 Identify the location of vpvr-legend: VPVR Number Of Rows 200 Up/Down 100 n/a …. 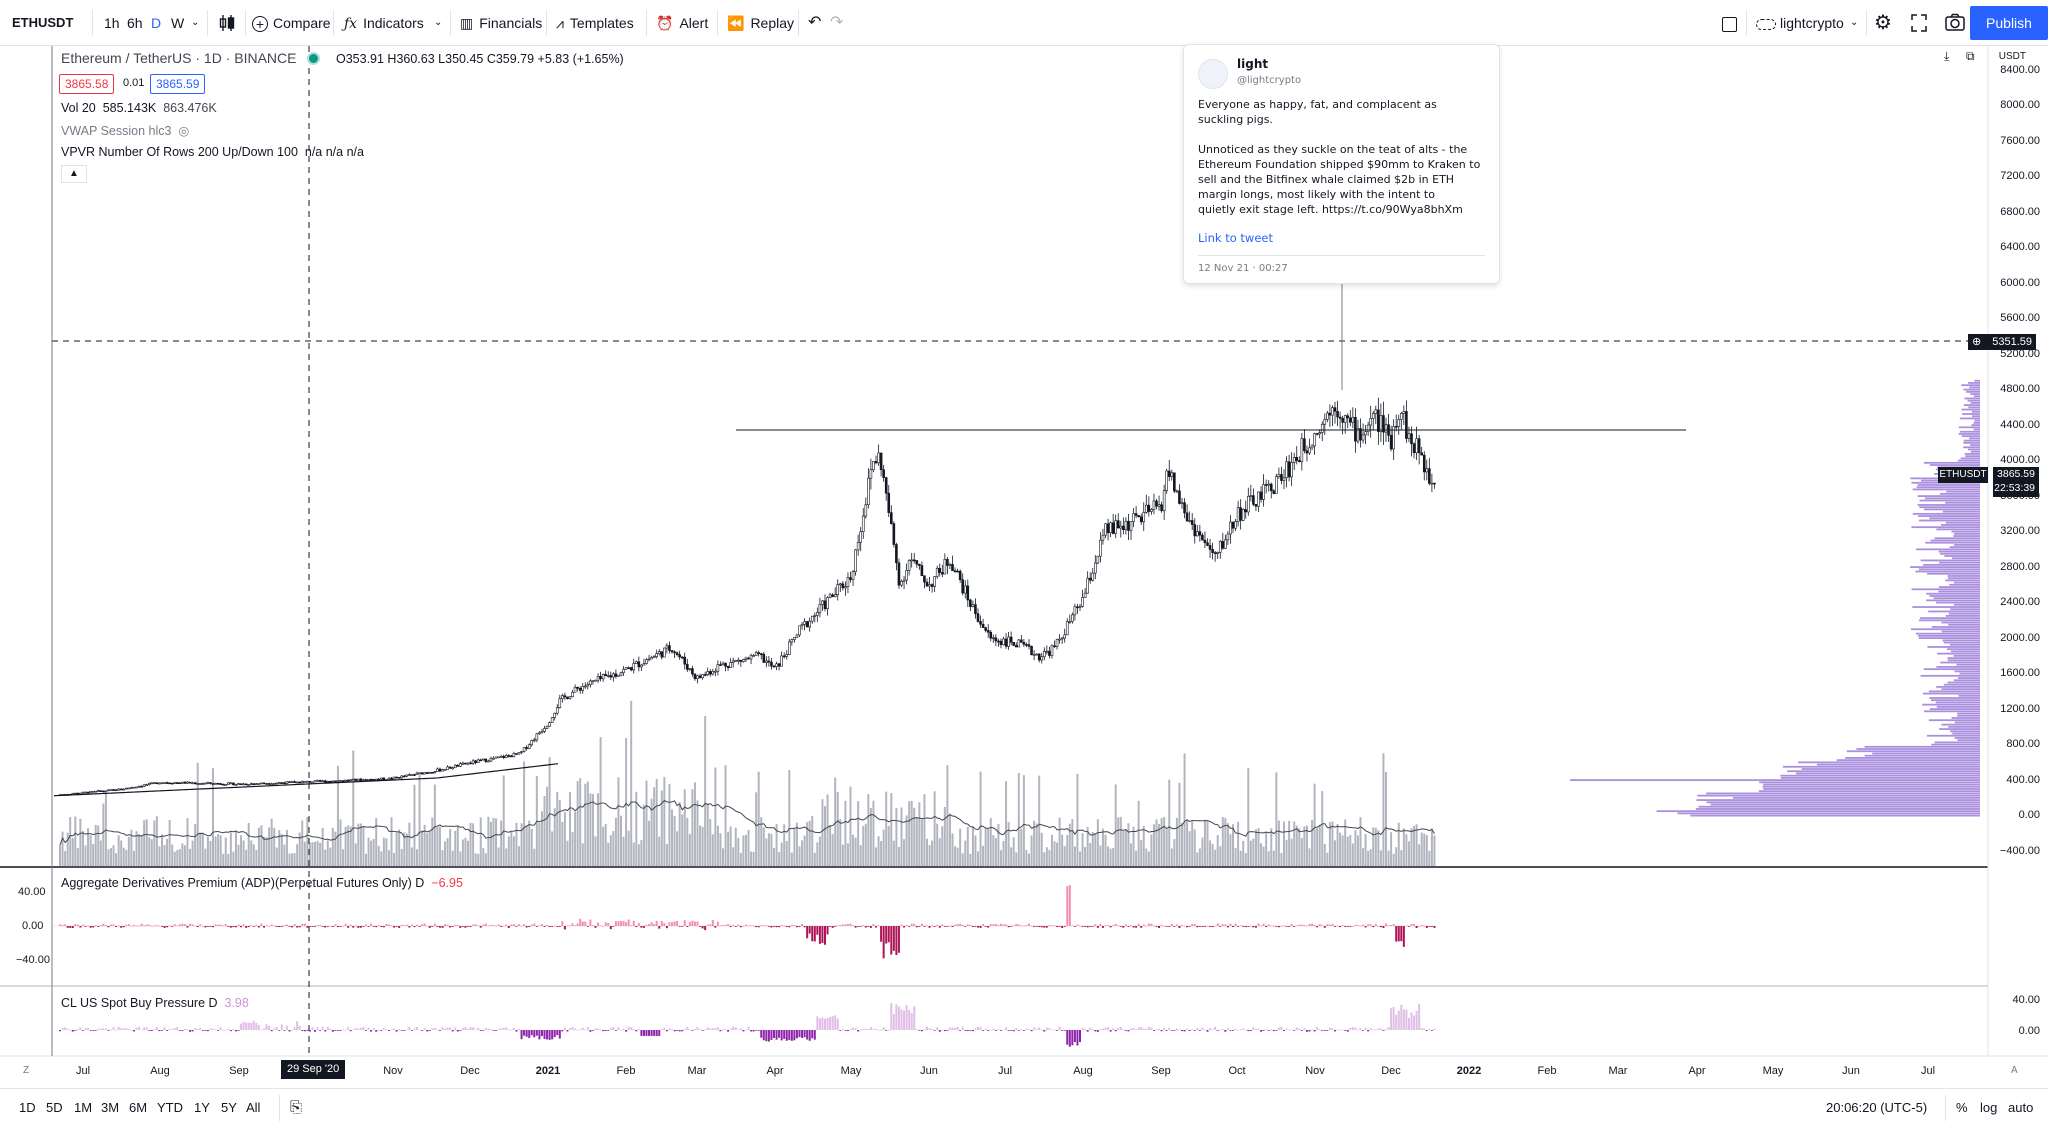
(212, 152).